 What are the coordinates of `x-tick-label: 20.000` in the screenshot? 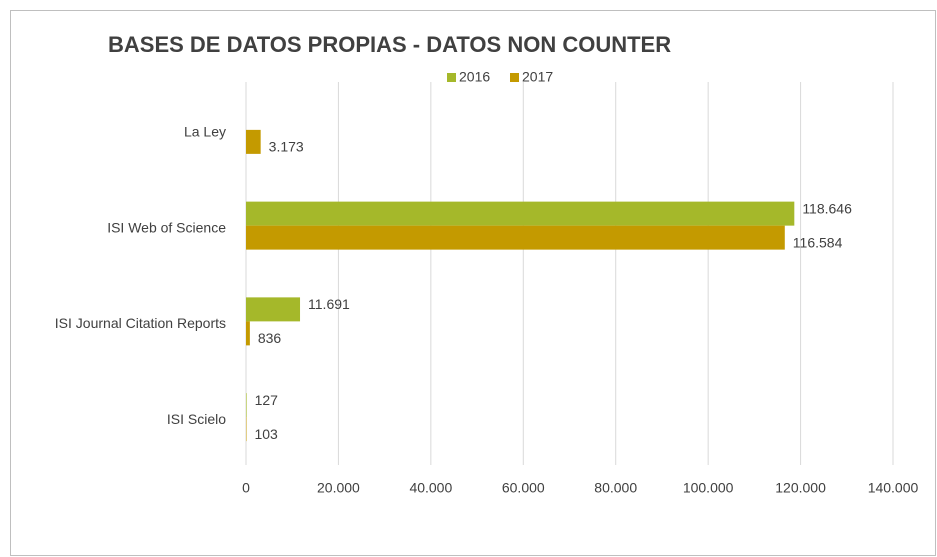 It's located at (338, 488).